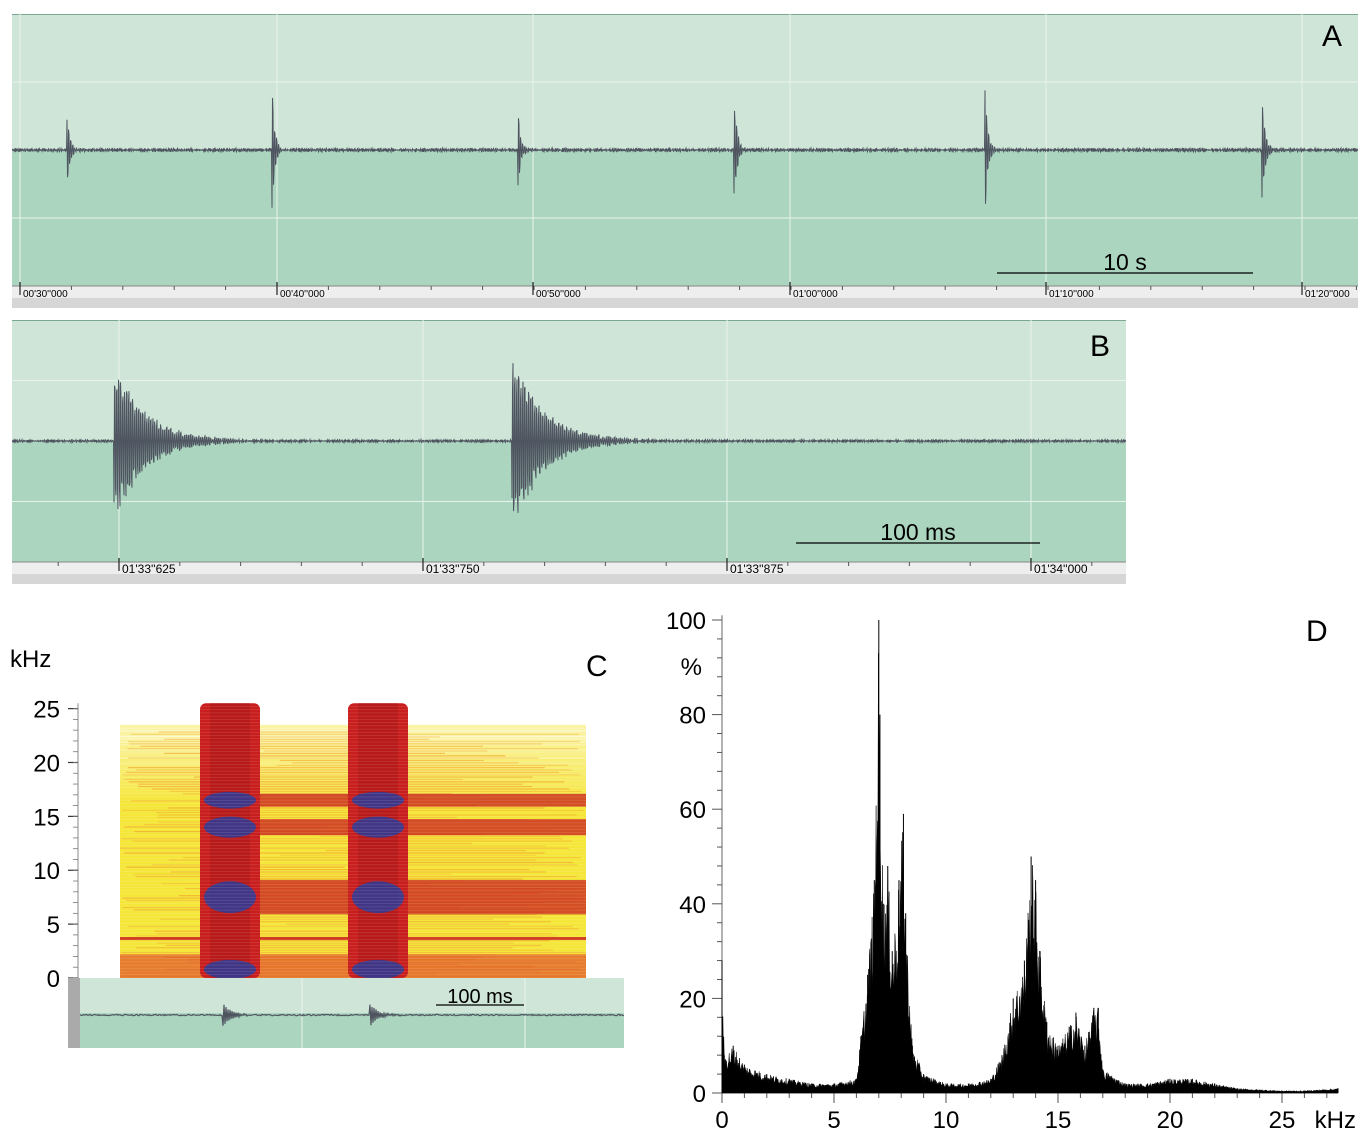  I want to click on panel-c-osc-bg-lower, so click(352, 1030).